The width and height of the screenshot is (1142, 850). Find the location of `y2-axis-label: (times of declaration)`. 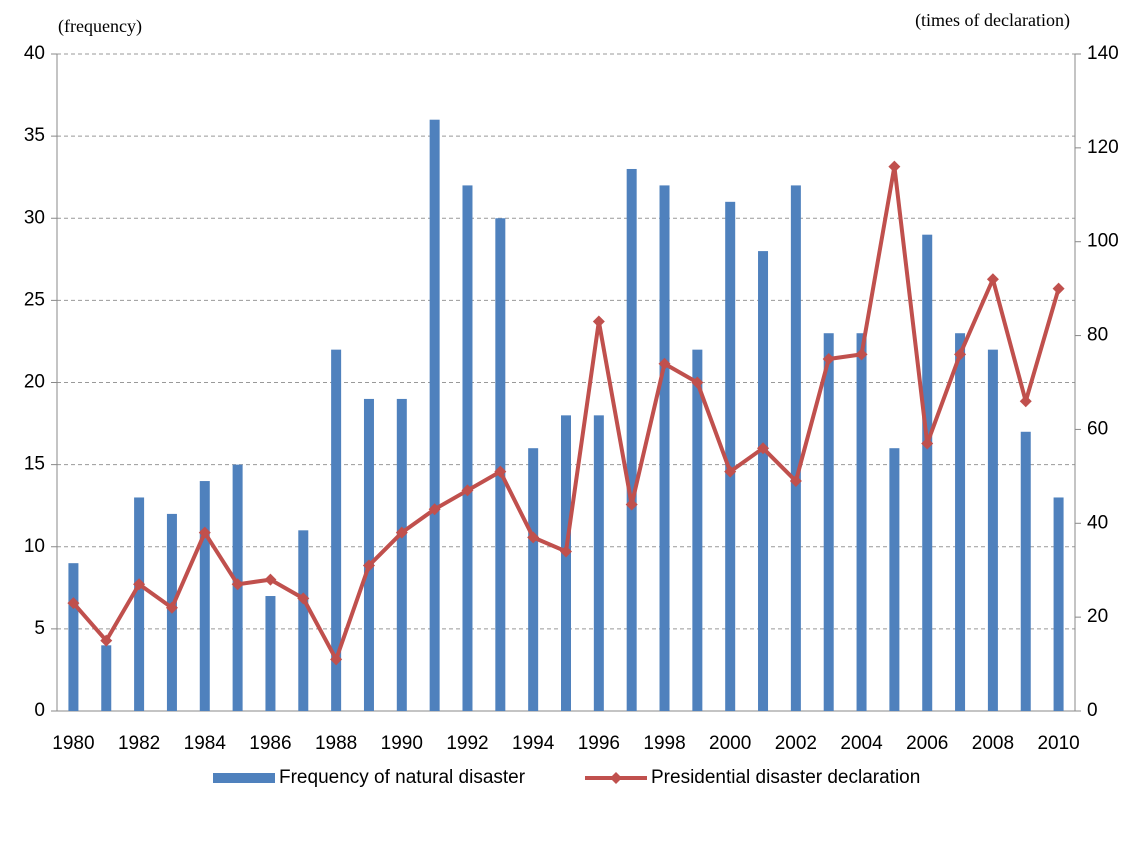

y2-axis-label: (times of declaration) is located at coordinates (992, 20).